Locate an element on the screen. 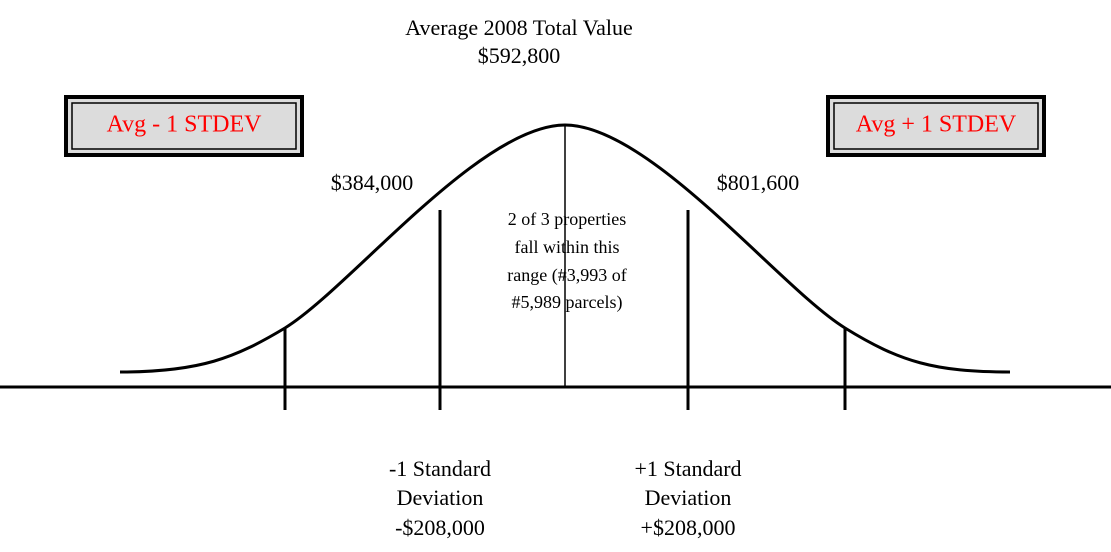  bottom-right-line: Deviation is located at coordinates (688, 497).